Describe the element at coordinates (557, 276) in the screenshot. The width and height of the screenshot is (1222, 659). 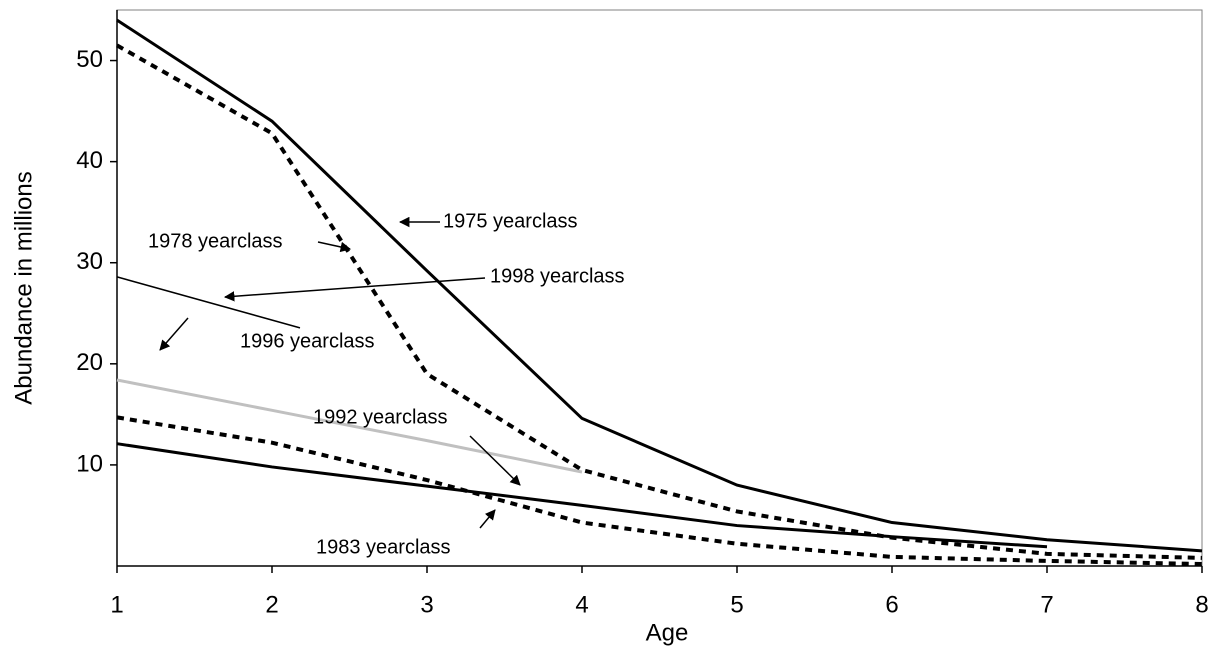
I see `annotation-label: 1998 yearclass` at that location.